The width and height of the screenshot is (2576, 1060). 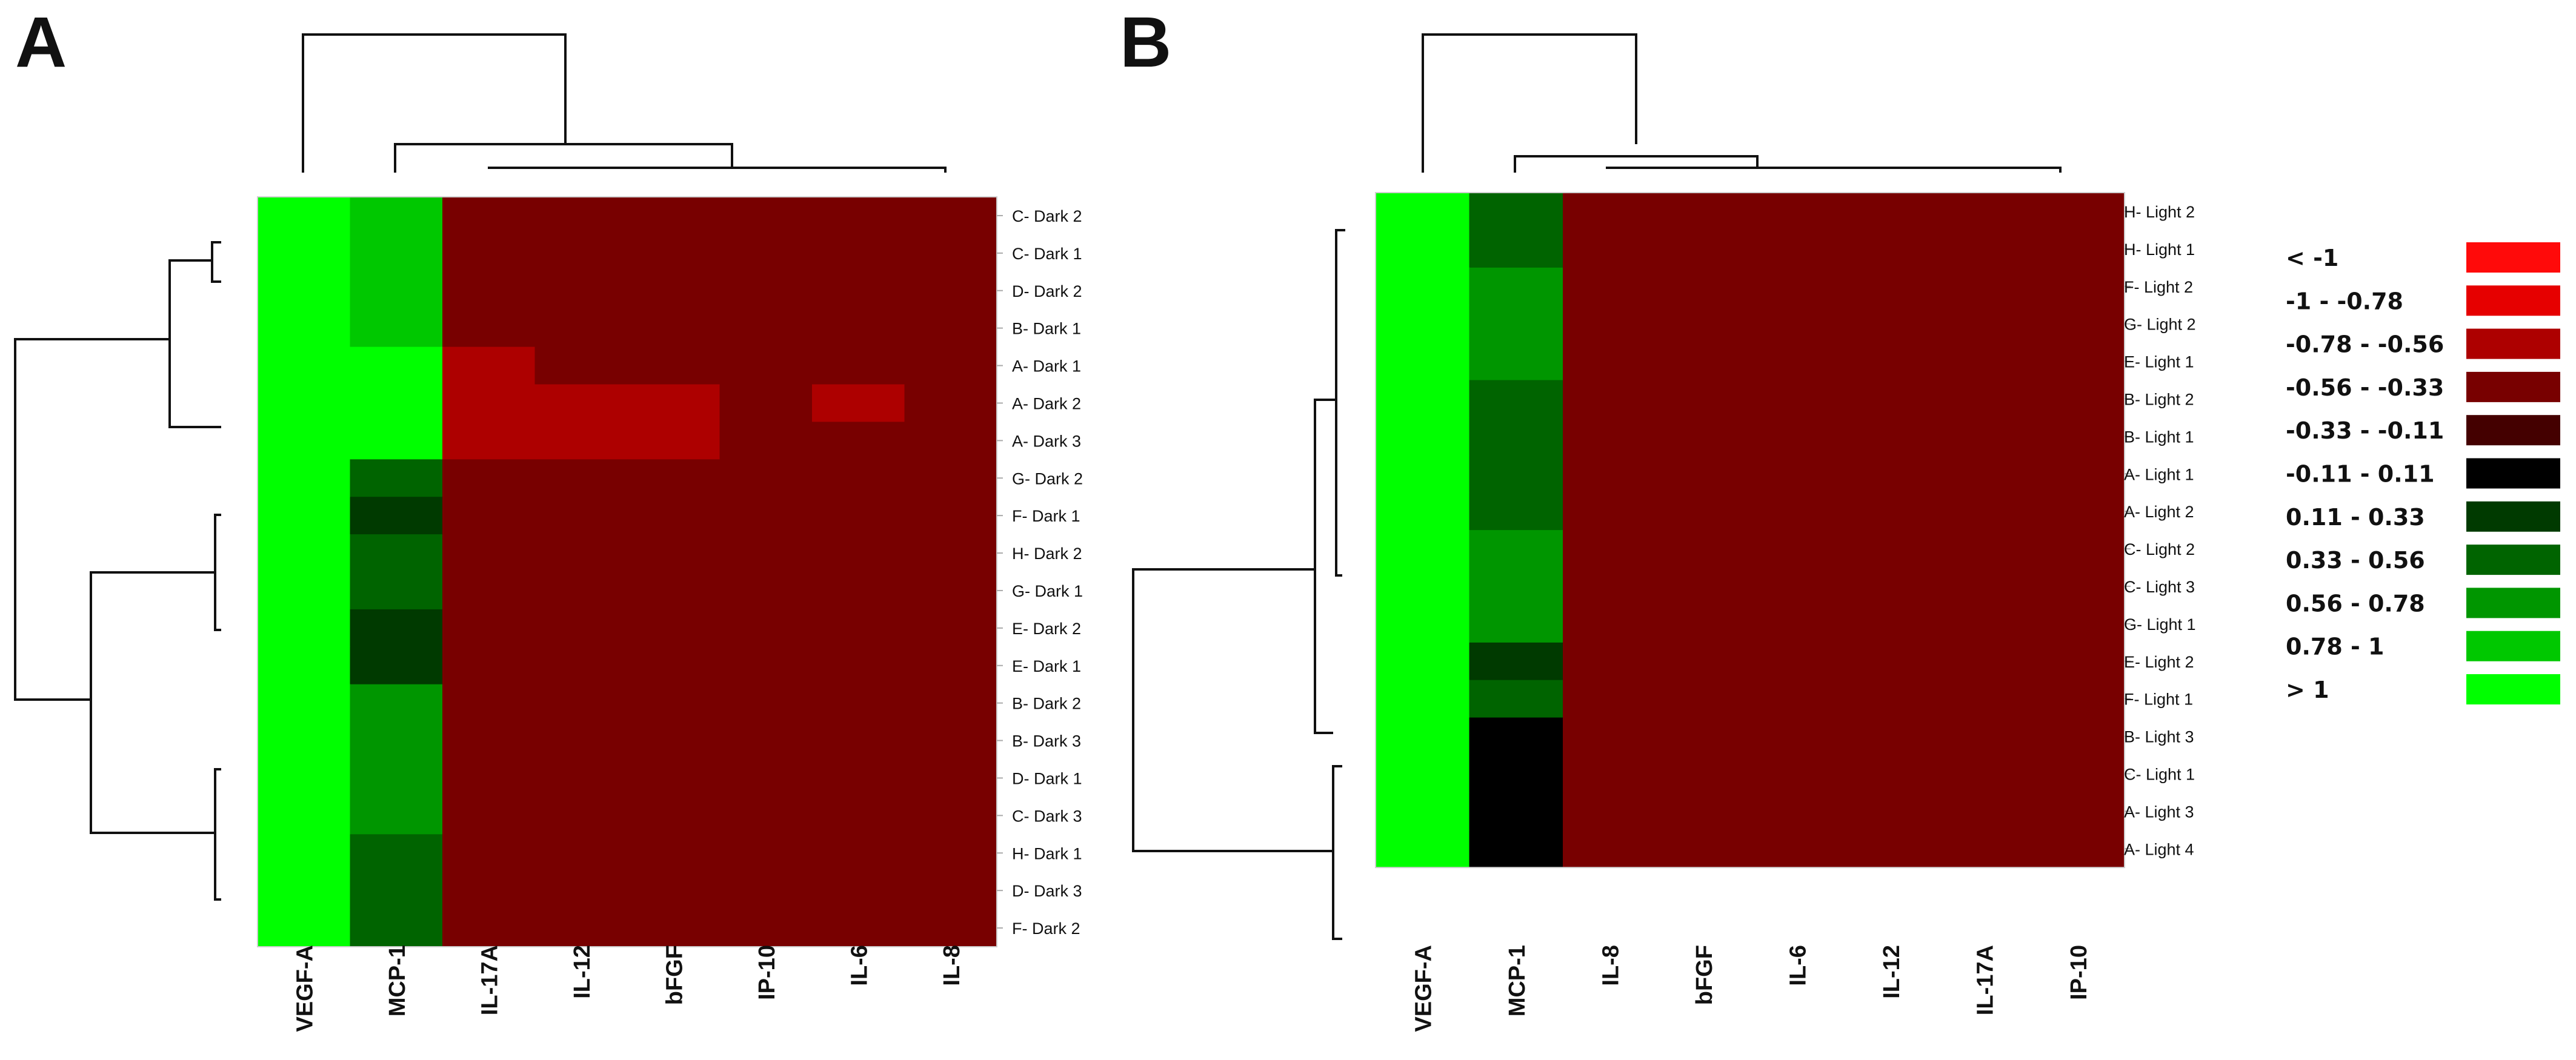 What do you see at coordinates (1047, 816) in the screenshot?
I see `row-label: C- Dark 3` at bounding box center [1047, 816].